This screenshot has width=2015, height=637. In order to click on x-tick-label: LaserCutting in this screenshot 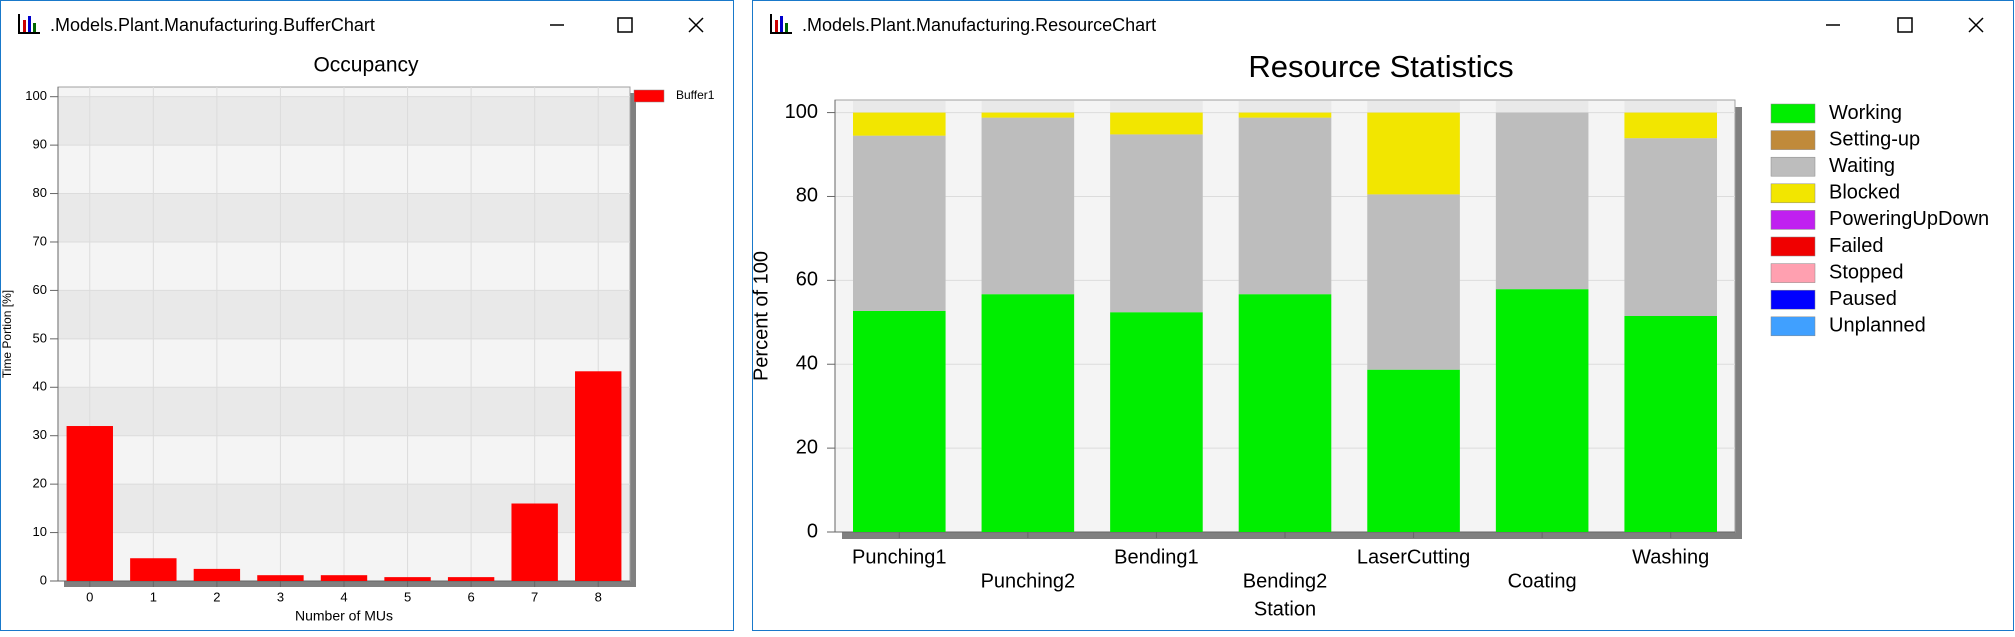, I will do `click(1413, 557)`.